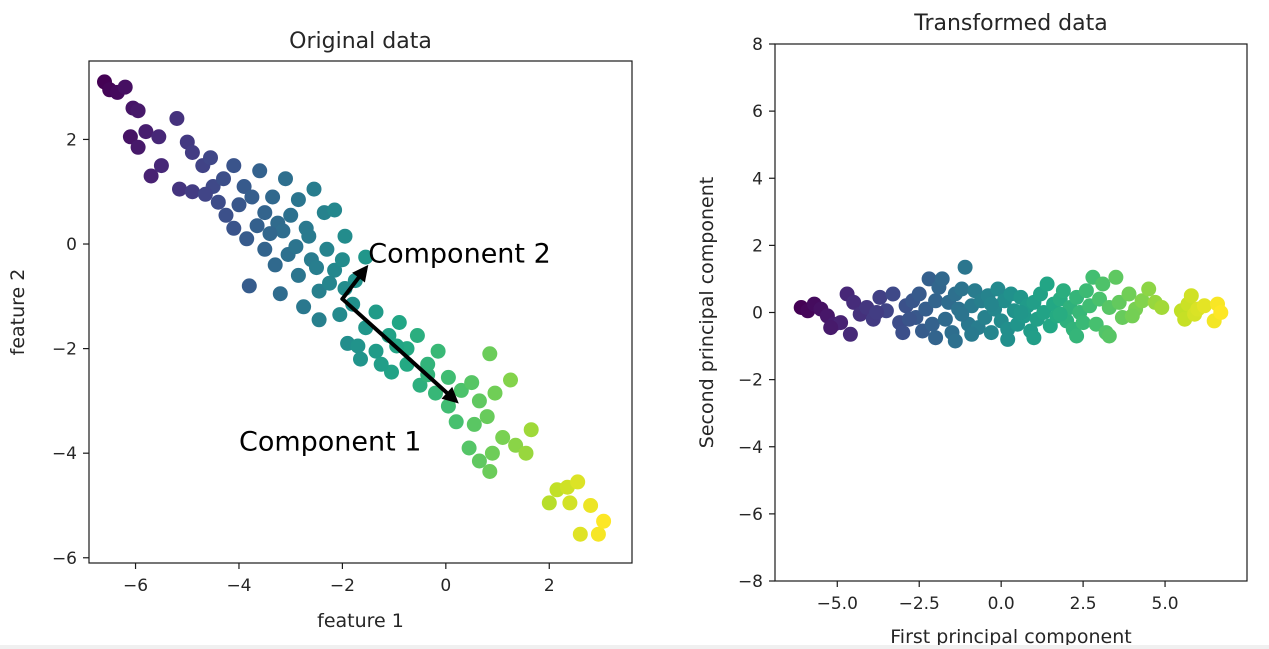 This screenshot has height=649, width=1269. Describe the element at coordinates (837, 604) in the screenshot. I see `x-tick-label: −5.0` at that location.